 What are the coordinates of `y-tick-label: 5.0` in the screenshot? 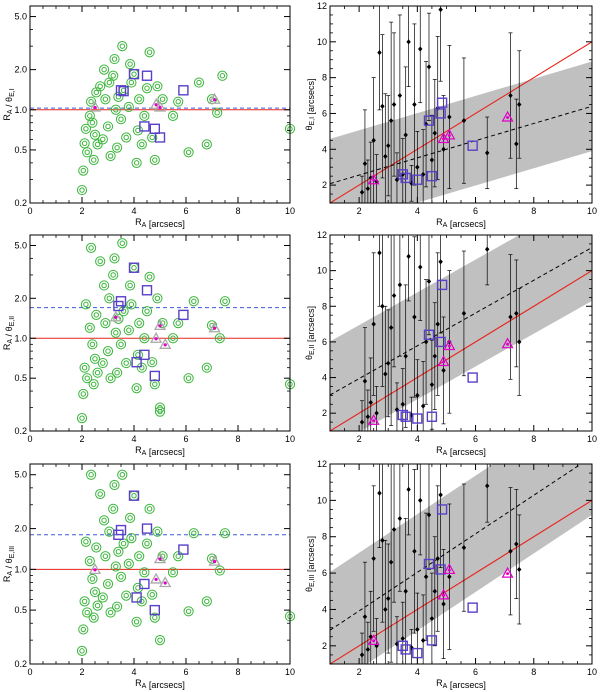 It's located at (20, 17).